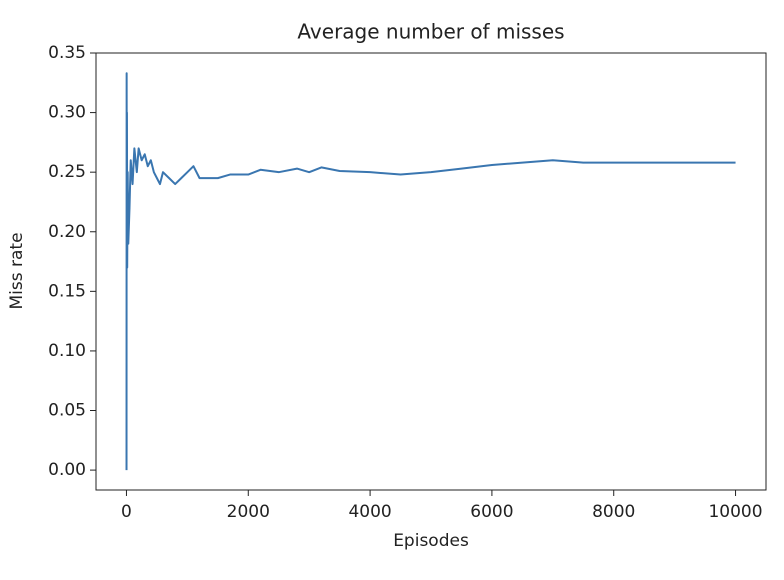 The image size is (784, 580). I want to click on y-tick-label: 0.25, so click(67, 172).